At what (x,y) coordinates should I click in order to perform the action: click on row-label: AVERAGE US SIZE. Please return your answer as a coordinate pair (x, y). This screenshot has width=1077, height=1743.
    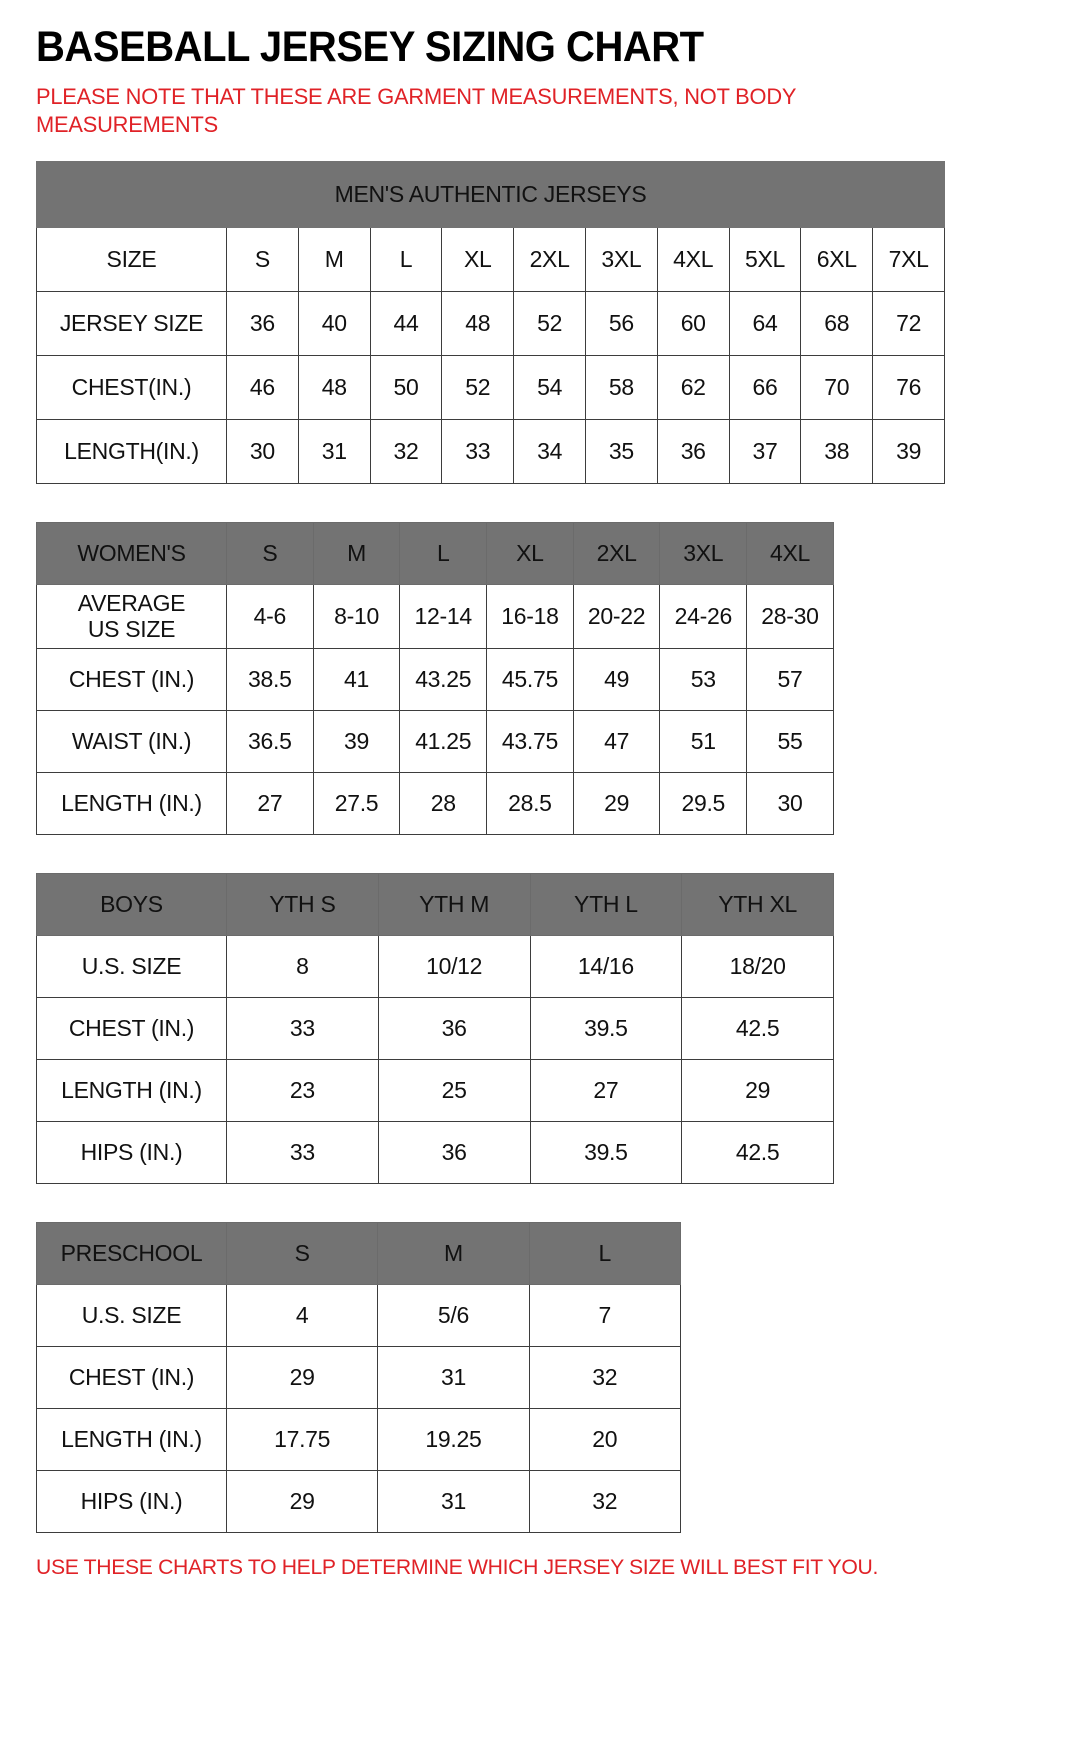
    Looking at the image, I should click on (131, 617).